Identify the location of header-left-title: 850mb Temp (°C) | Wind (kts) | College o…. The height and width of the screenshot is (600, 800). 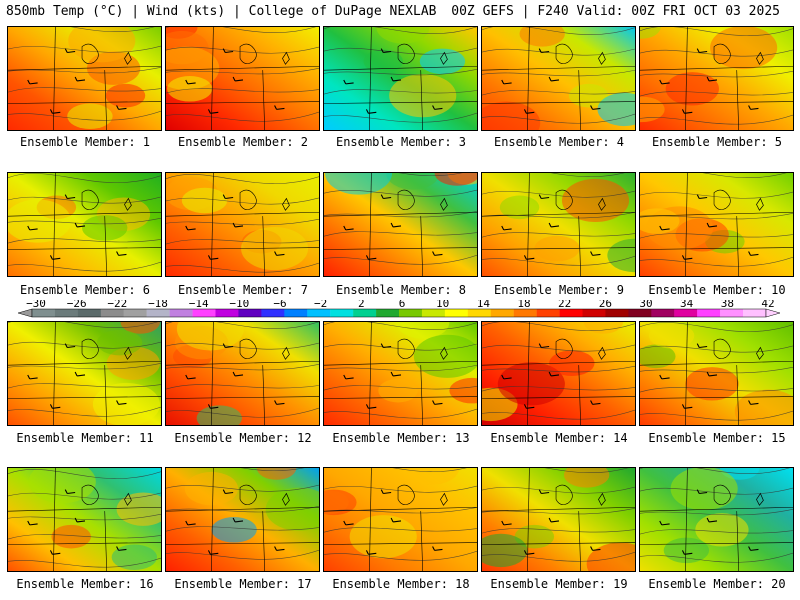
(221, 11).